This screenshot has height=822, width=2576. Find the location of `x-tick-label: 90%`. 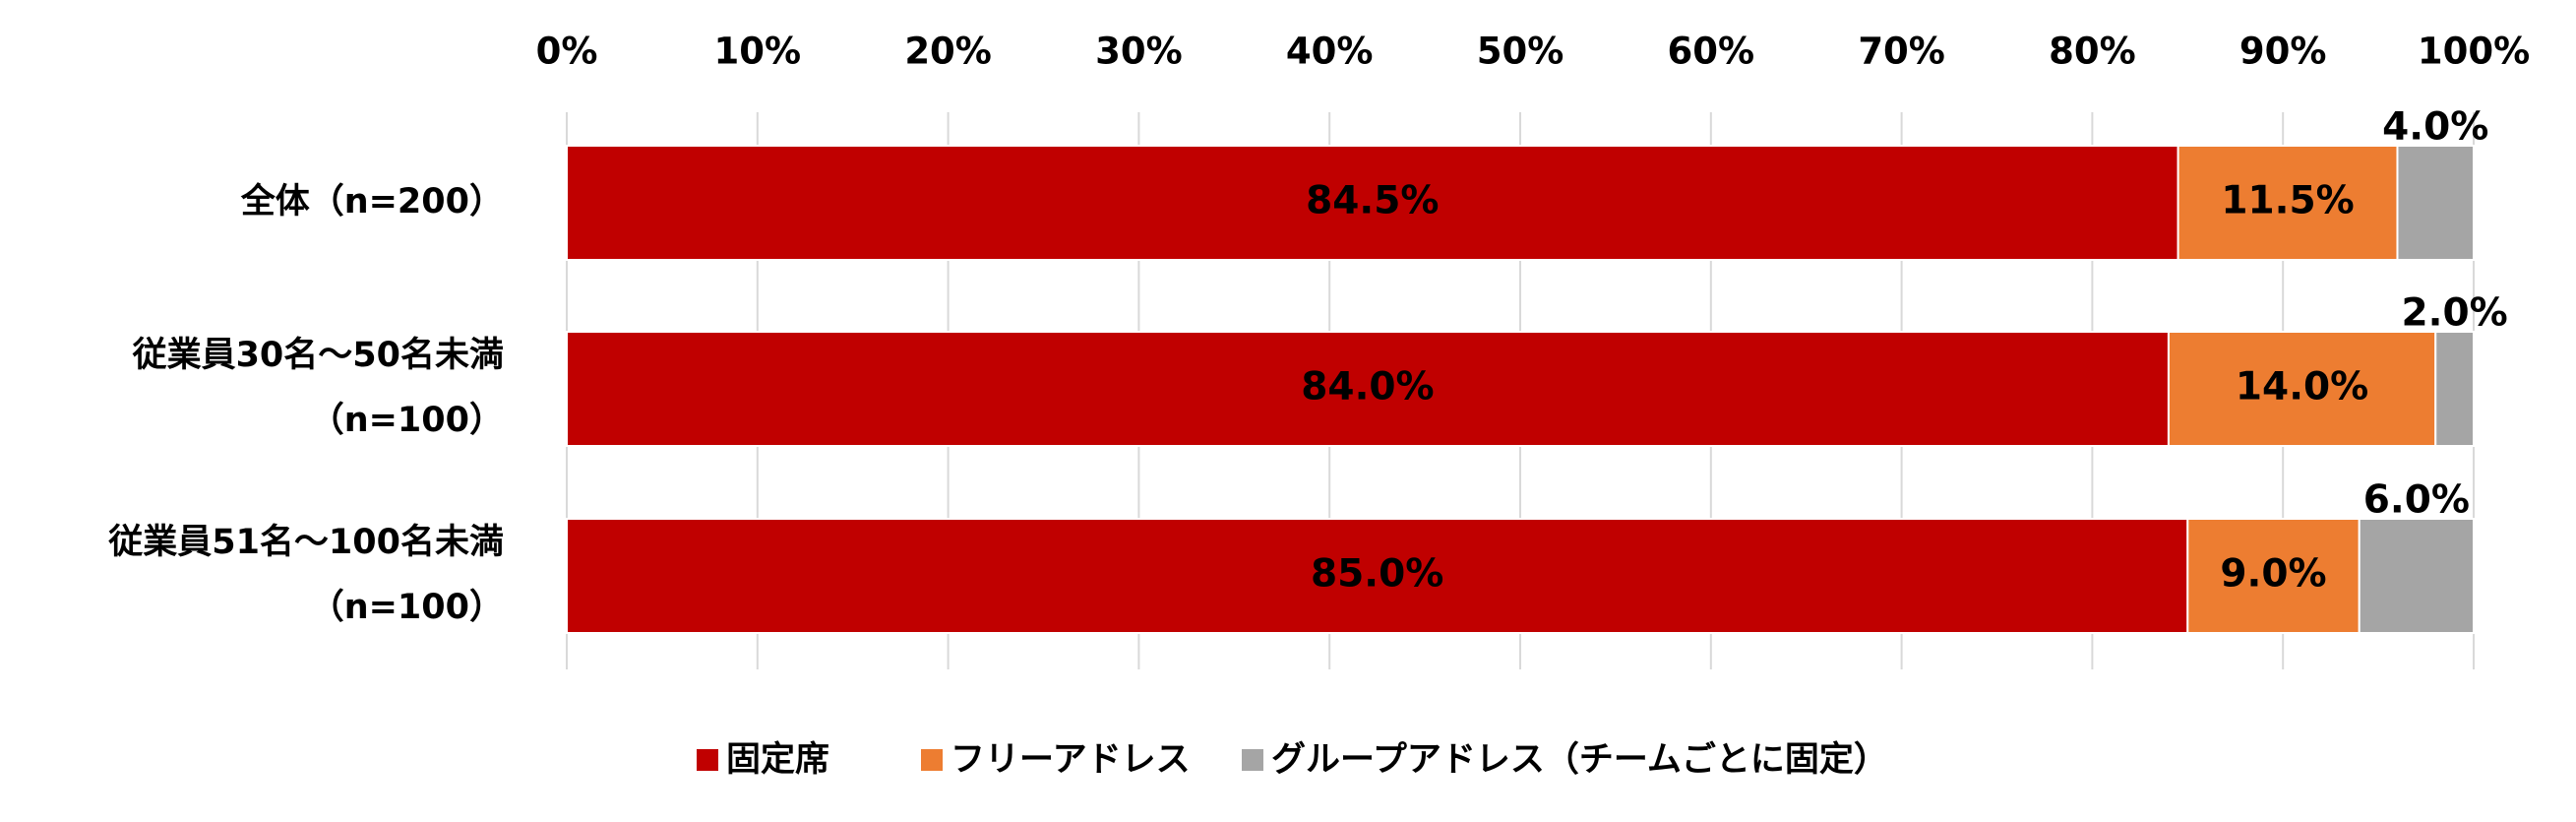

x-tick-label: 90% is located at coordinates (2283, 52).